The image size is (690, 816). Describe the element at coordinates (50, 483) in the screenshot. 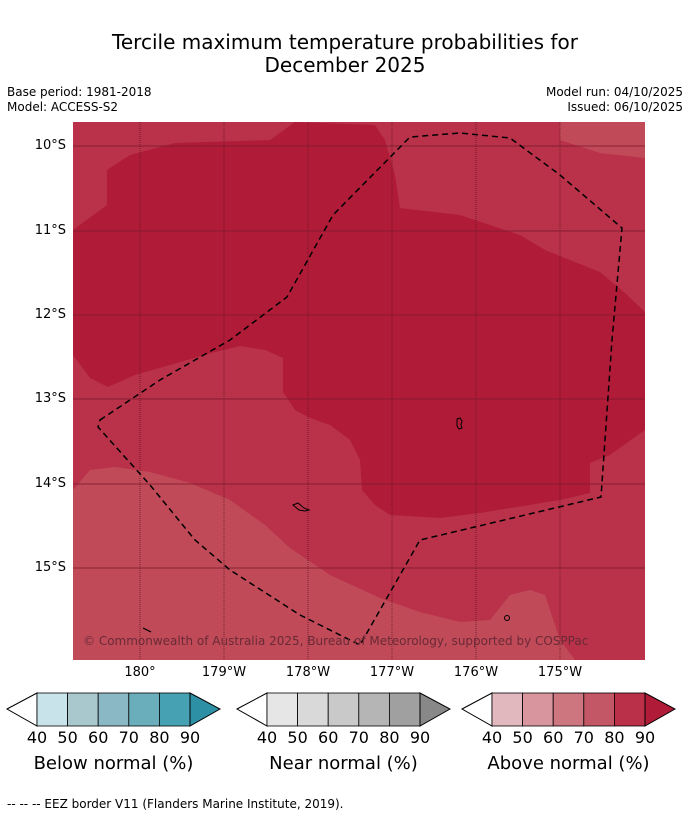

I see `lat-label: 14°S` at that location.